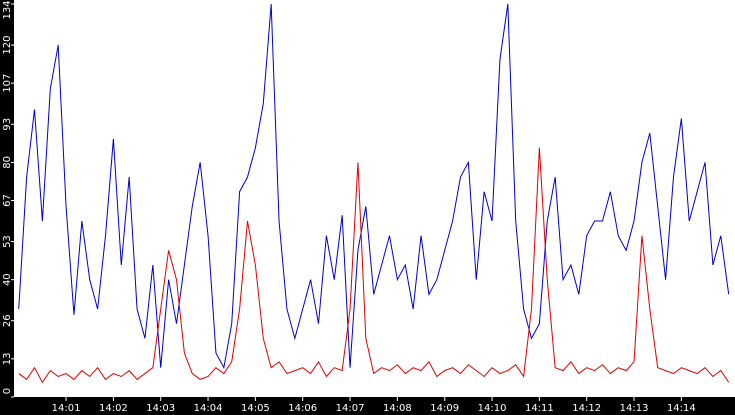  Describe the element at coordinates (208, 408) in the screenshot. I see `x-tick-label: 14:04` at that location.